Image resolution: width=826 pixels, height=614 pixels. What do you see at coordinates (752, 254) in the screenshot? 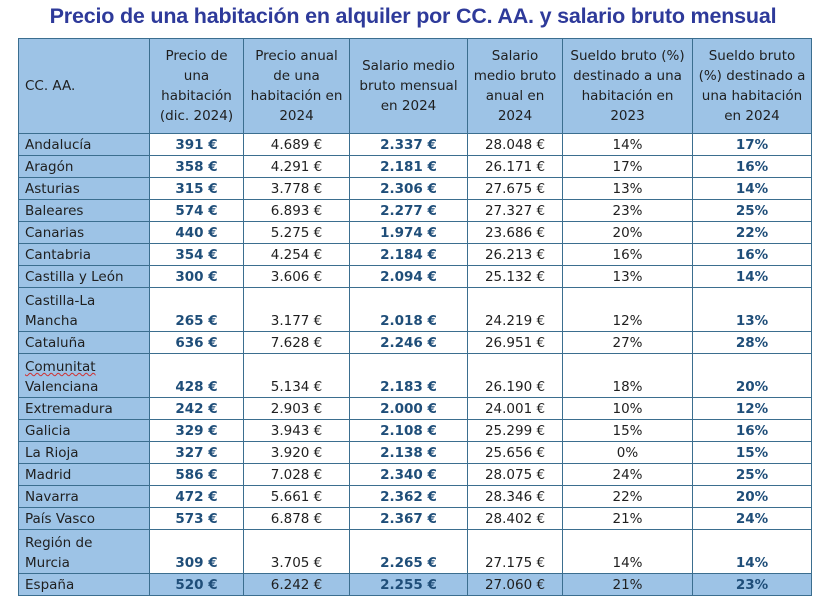
I see `pct-2024-cell: 16%` at bounding box center [752, 254].